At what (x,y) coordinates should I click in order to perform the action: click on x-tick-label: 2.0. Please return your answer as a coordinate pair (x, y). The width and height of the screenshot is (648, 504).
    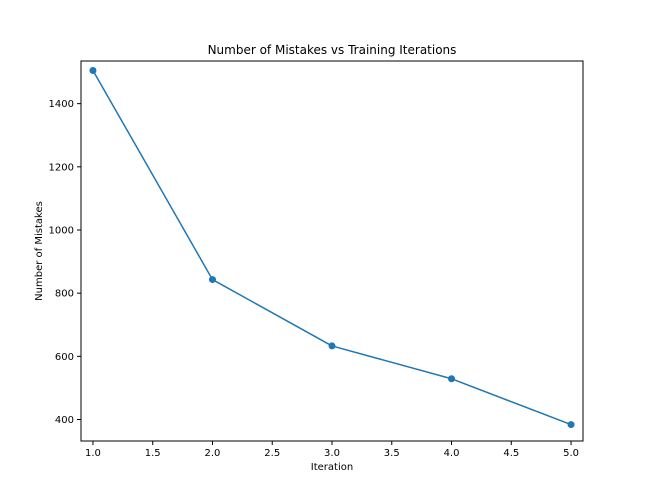
    Looking at the image, I should click on (213, 453).